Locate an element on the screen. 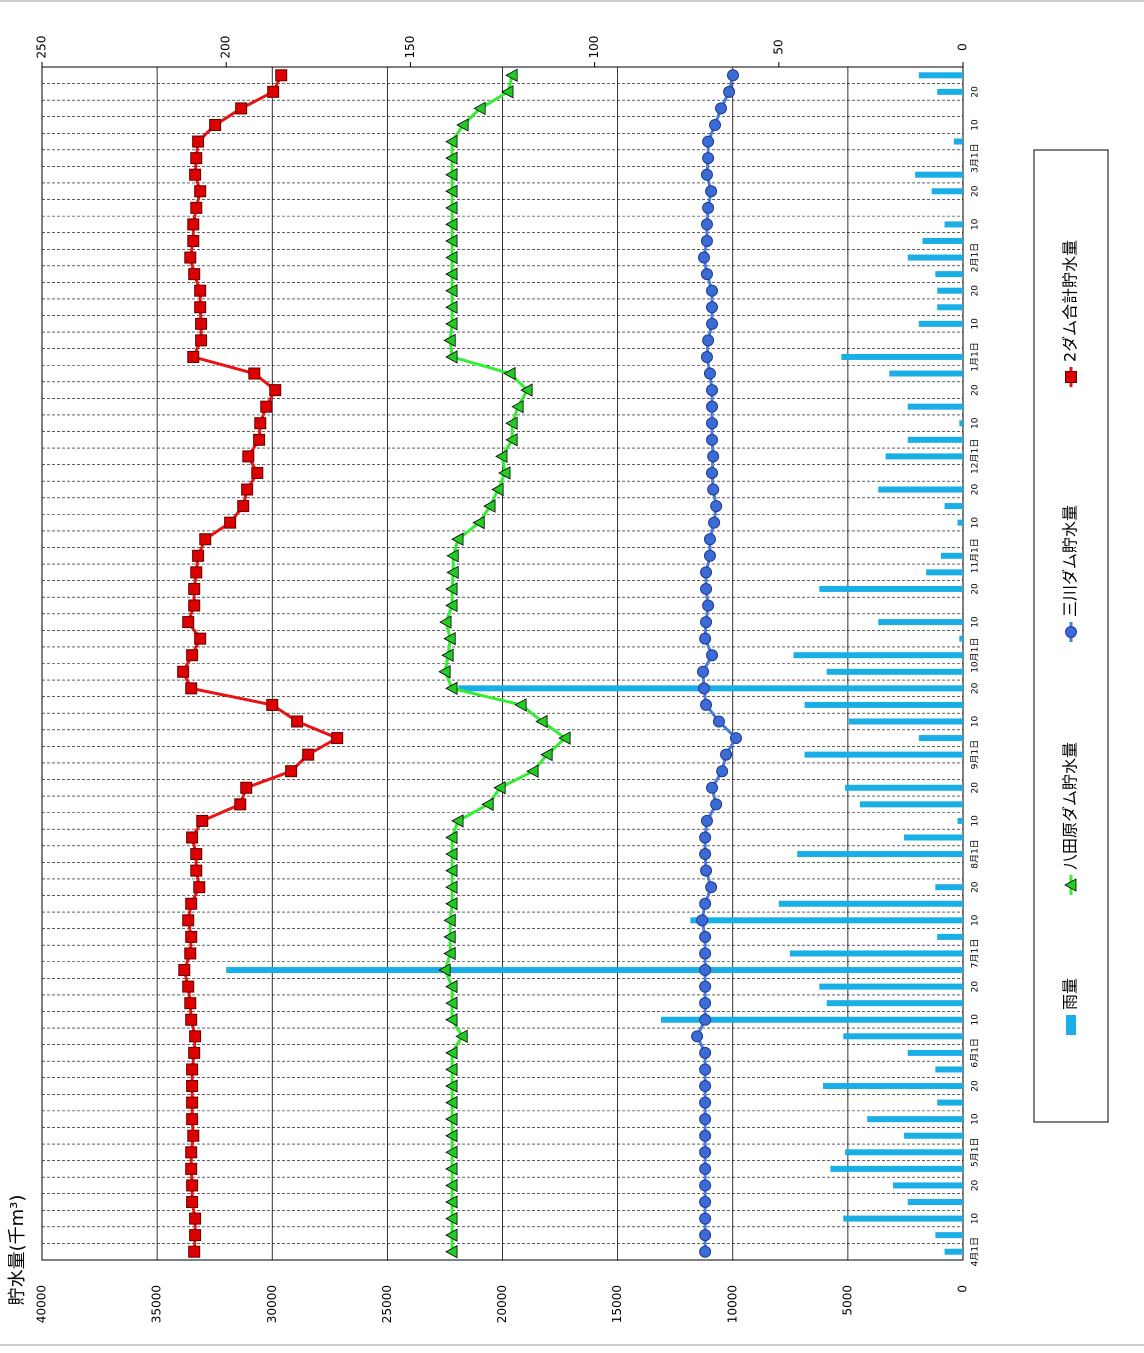 The width and height of the screenshot is (1144, 1353). x-tick-label: 6月1日 is located at coordinates (975, 1052).